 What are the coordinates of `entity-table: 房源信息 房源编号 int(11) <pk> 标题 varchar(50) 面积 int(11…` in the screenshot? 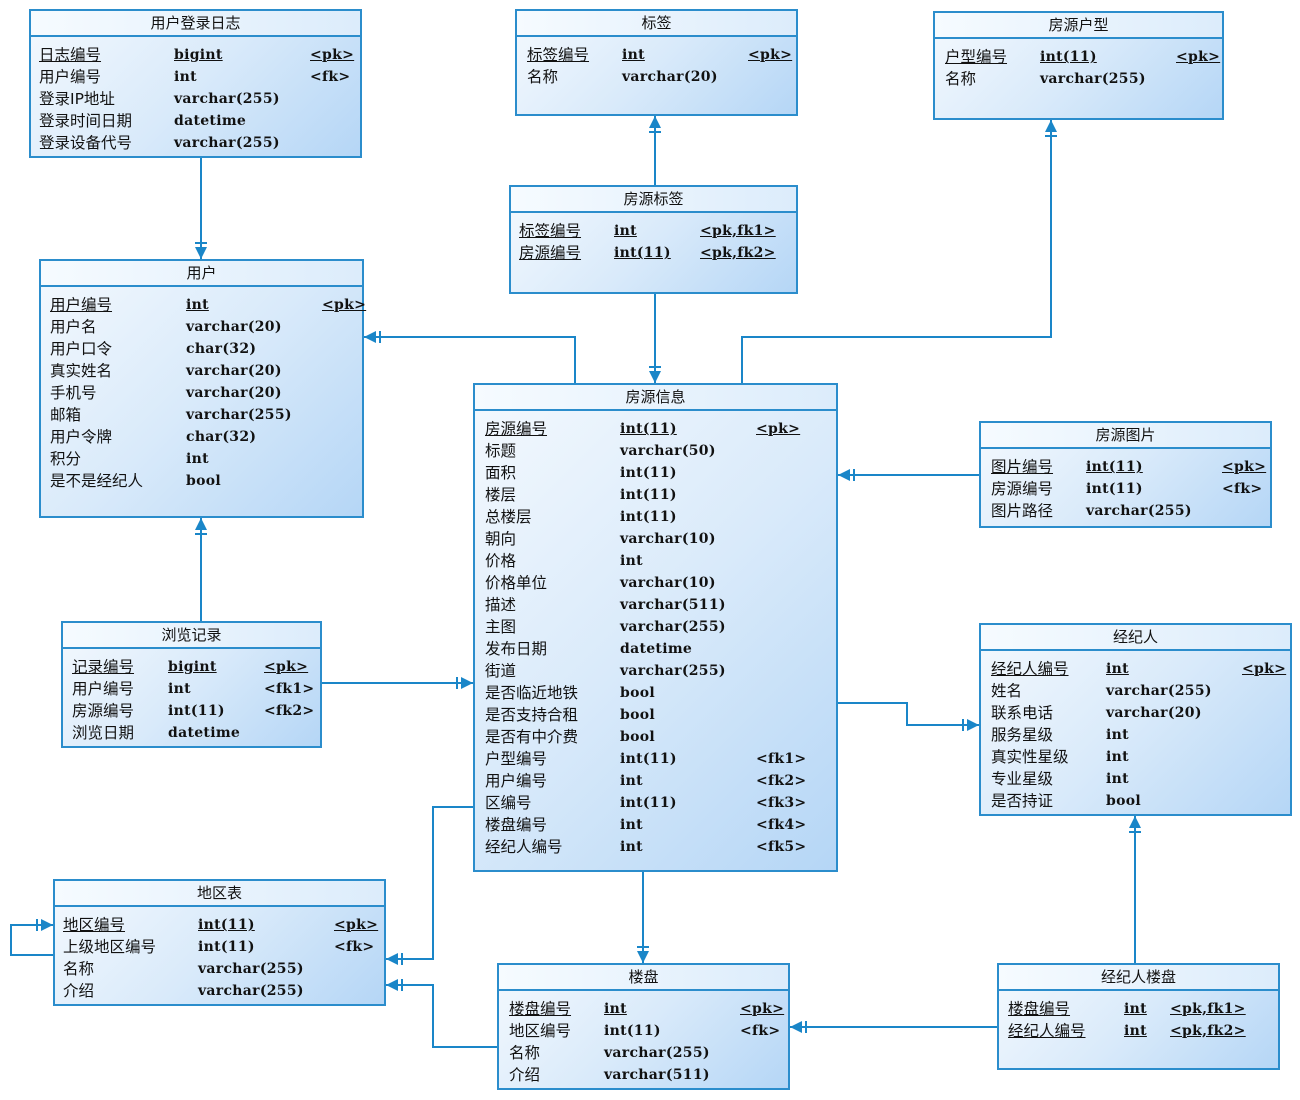 It's located at (655, 627).